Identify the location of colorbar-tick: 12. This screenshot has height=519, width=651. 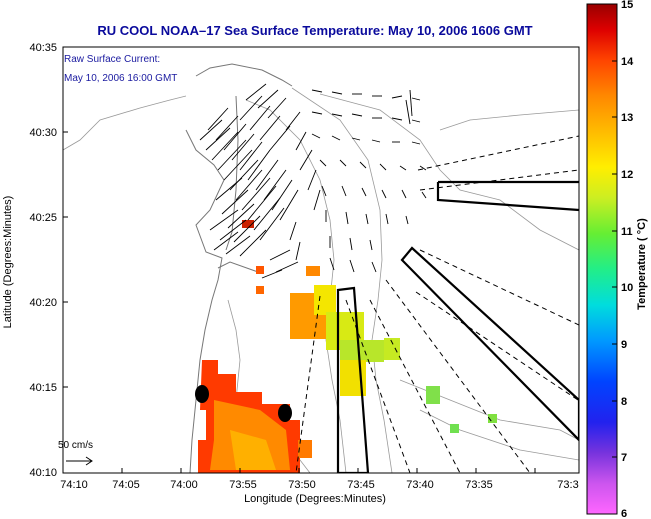
(627, 175).